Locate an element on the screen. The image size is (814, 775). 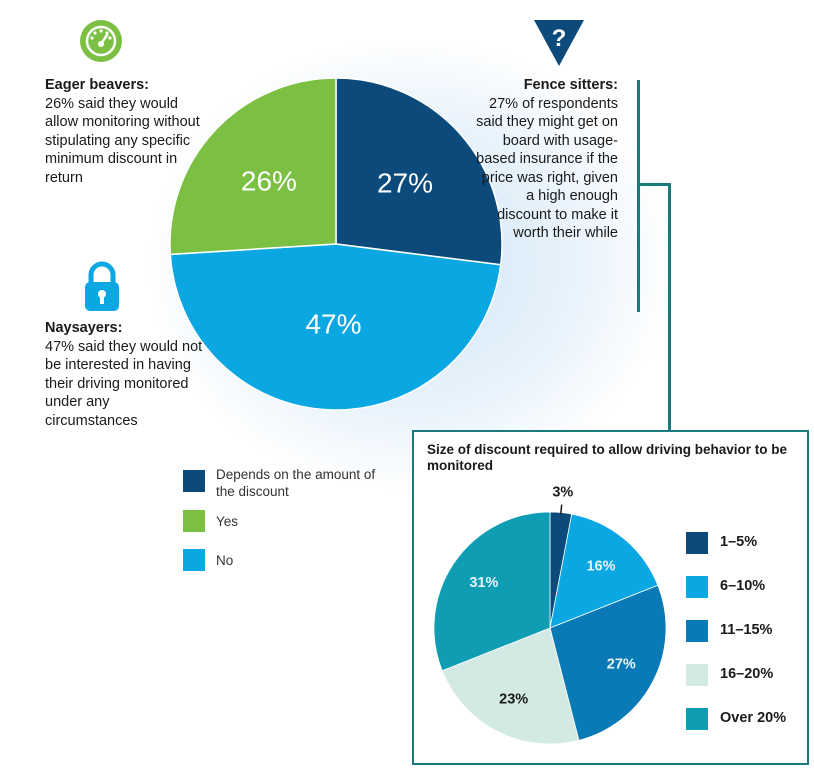
legend-label-11-15: 11–15% is located at coordinates (746, 630).